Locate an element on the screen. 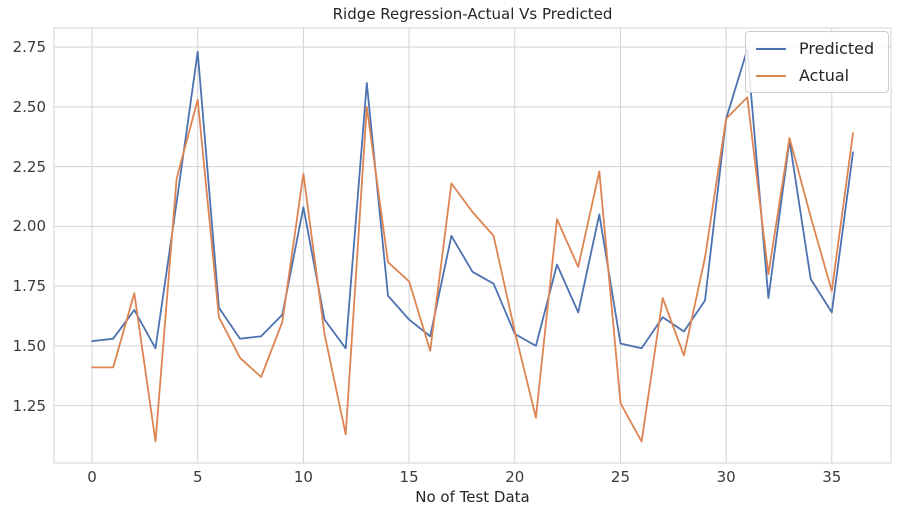 The width and height of the screenshot is (897, 518). x-tick-label: 0 is located at coordinates (92, 477).